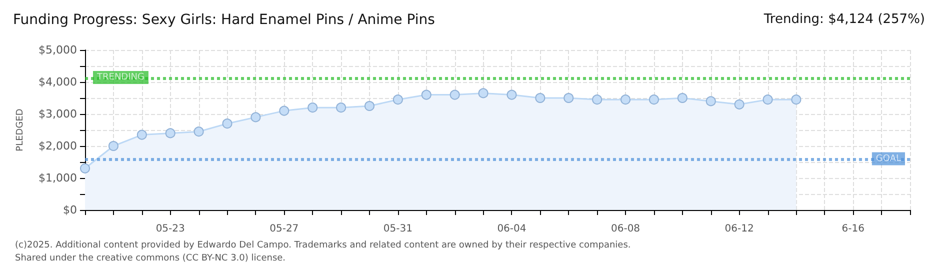 Image resolution: width=940 pixels, height=270 pixels. Describe the element at coordinates (397, 229) in the screenshot. I see `x-tick-label: 05-31` at that location.